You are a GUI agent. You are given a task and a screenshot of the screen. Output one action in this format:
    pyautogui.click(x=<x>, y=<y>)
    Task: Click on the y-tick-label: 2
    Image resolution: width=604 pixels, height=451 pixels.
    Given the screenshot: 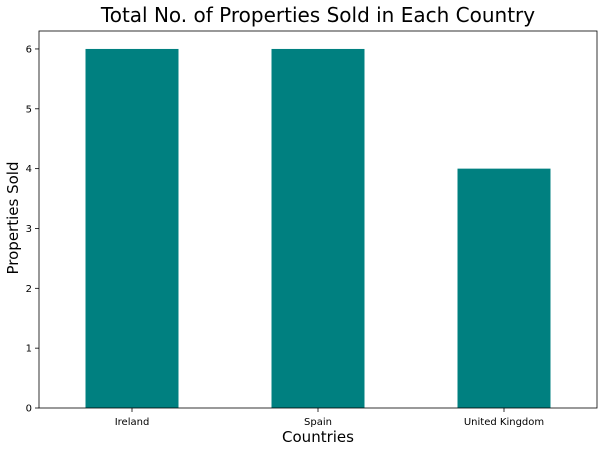 What is the action you would take?
    pyautogui.click(x=29, y=289)
    